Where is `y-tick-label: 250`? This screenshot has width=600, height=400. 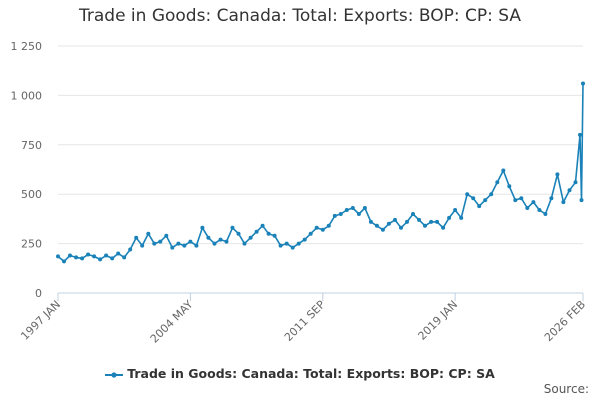
y-tick-label: 250 is located at coordinates (31, 244).